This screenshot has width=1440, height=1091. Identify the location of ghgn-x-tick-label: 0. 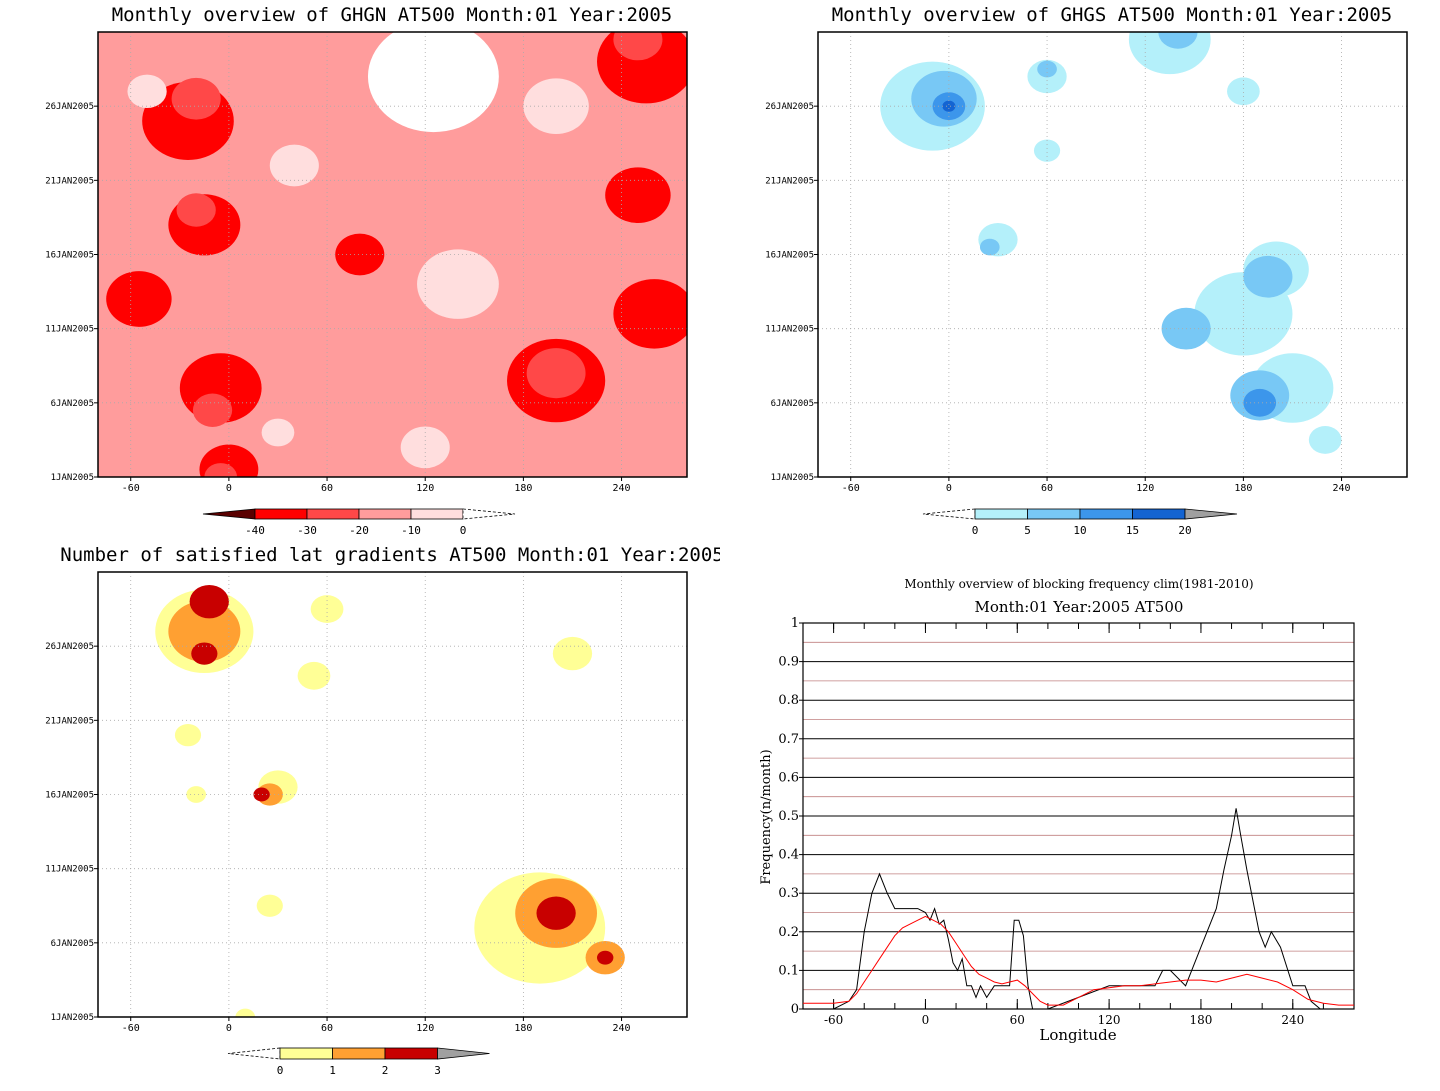
(229, 488).